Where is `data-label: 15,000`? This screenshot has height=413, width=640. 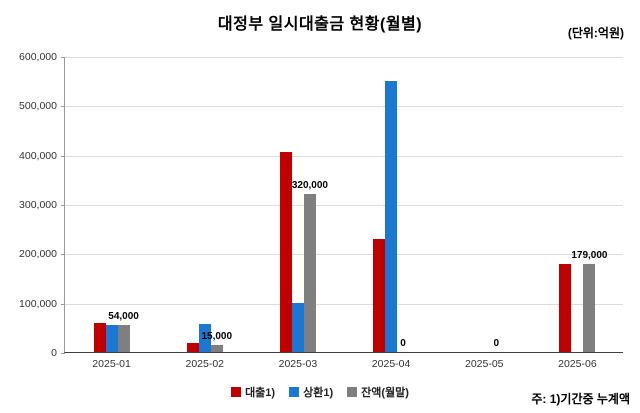 data-label: 15,000 is located at coordinates (217, 336).